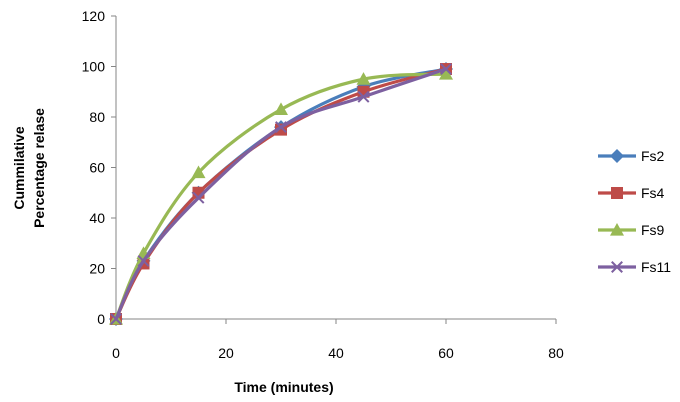  Describe the element at coordinates (226, 353) in the screenshot. I see `x-tick-label: 20` at that location.